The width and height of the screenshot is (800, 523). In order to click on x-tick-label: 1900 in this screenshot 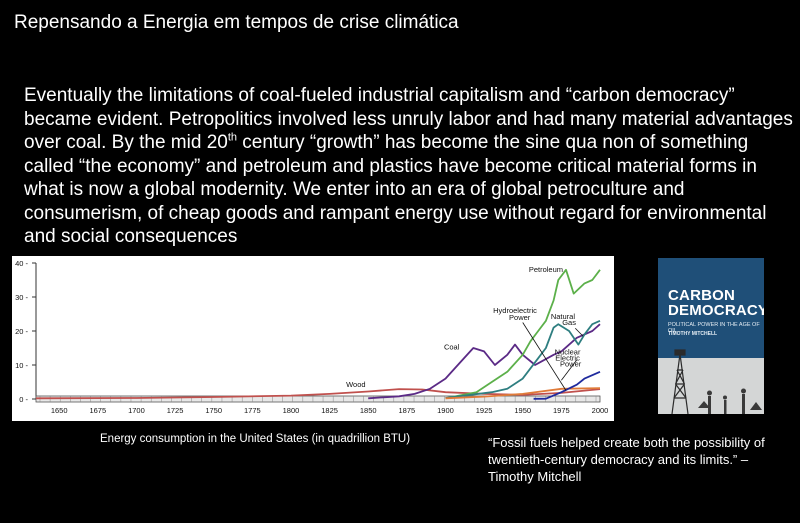, I will do `click(445, 410)`.